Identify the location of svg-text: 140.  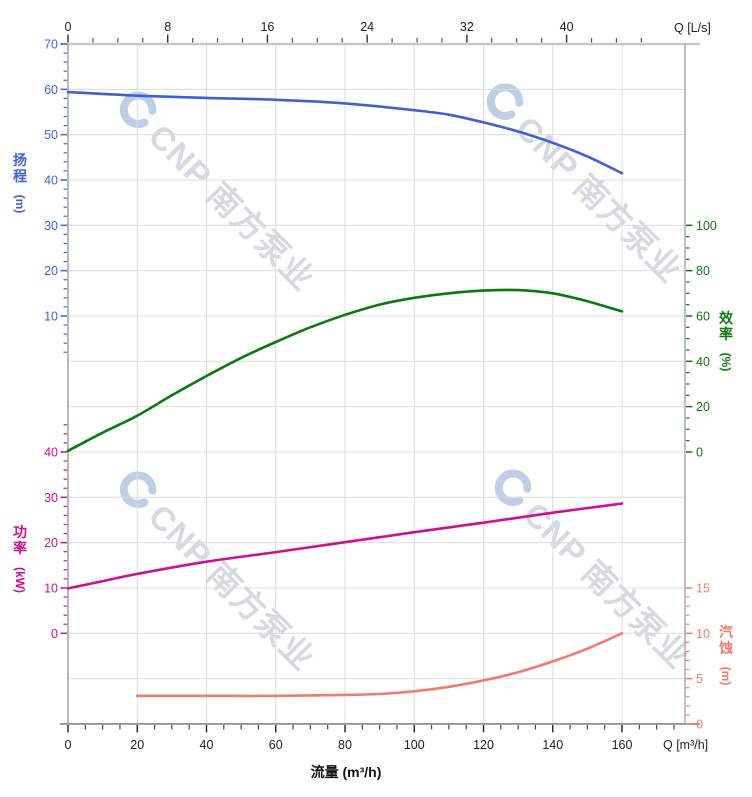
(552, 745).